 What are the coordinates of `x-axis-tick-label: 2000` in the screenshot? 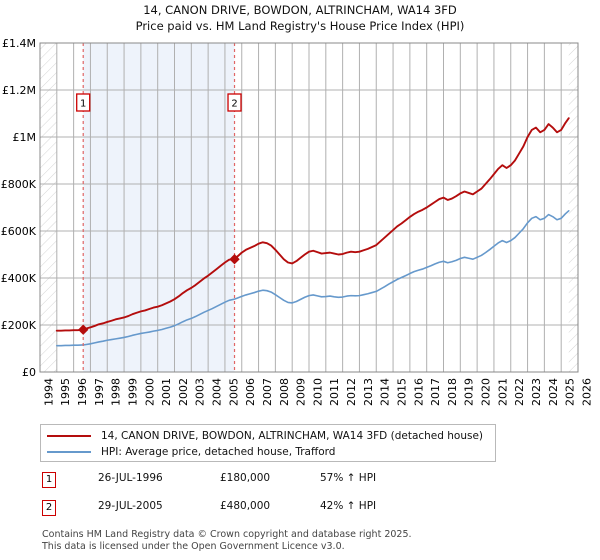 It's located at (149, 392).